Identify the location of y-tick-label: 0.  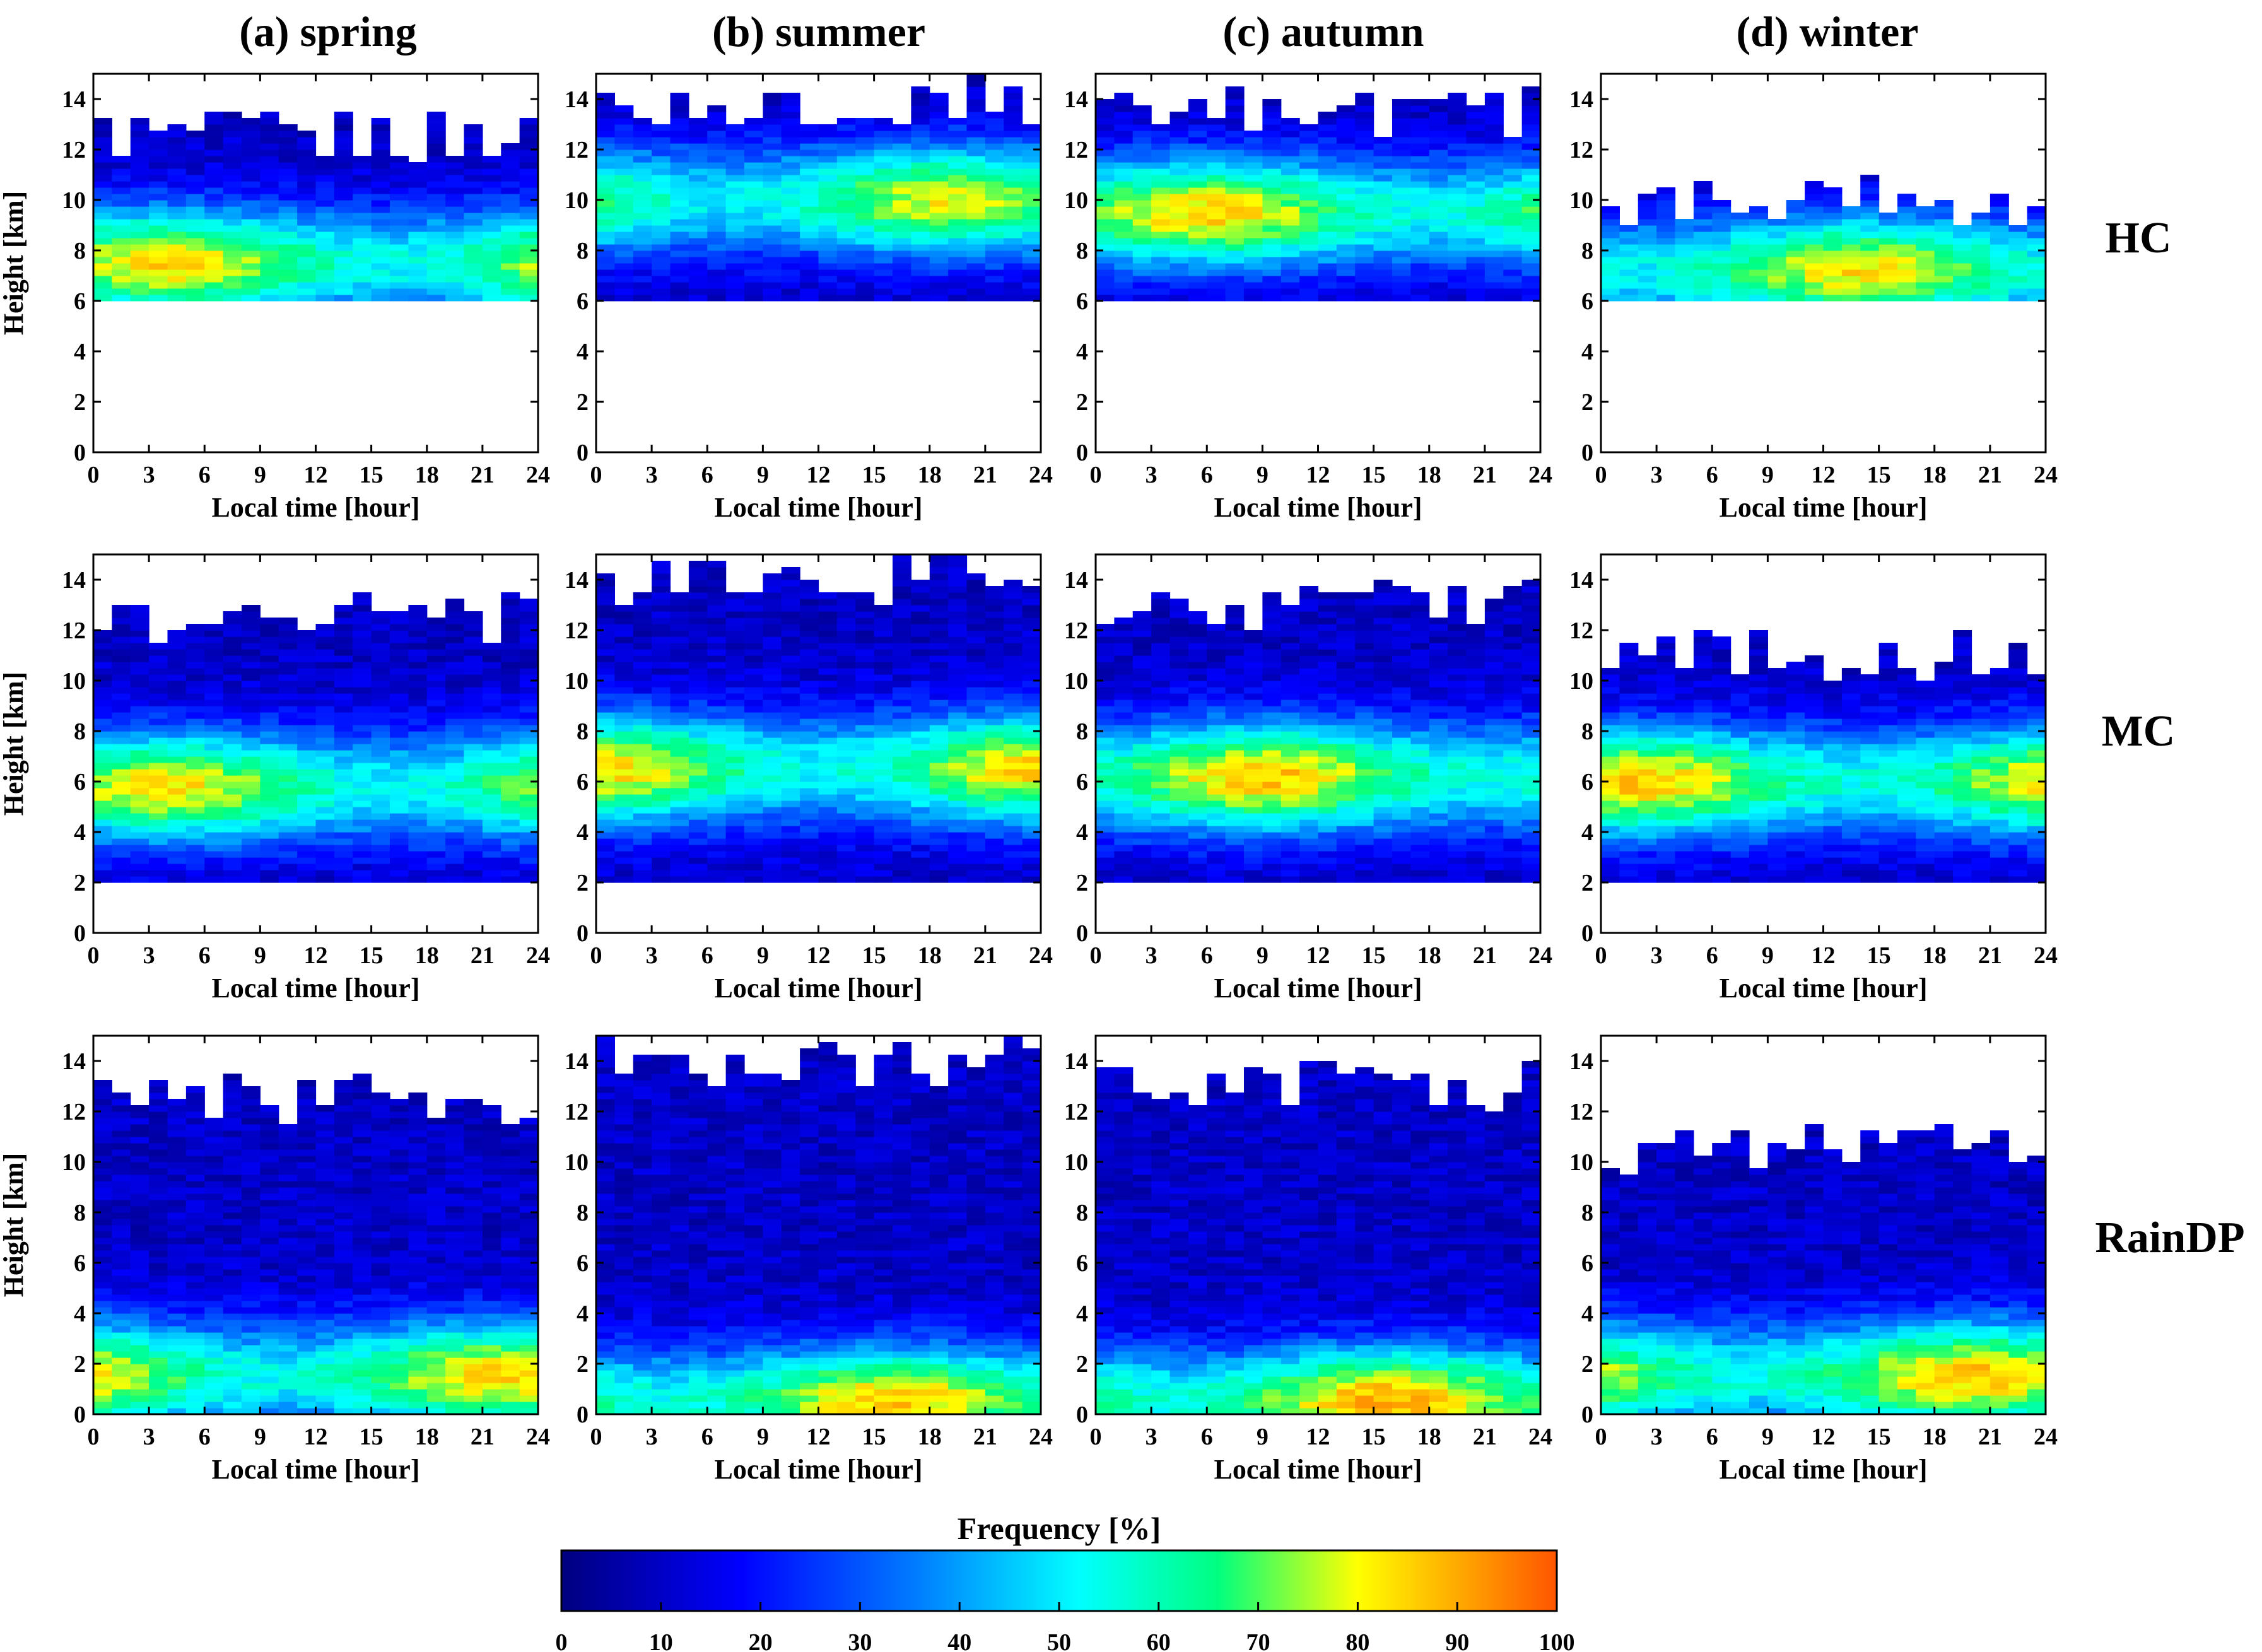
(583, 933).